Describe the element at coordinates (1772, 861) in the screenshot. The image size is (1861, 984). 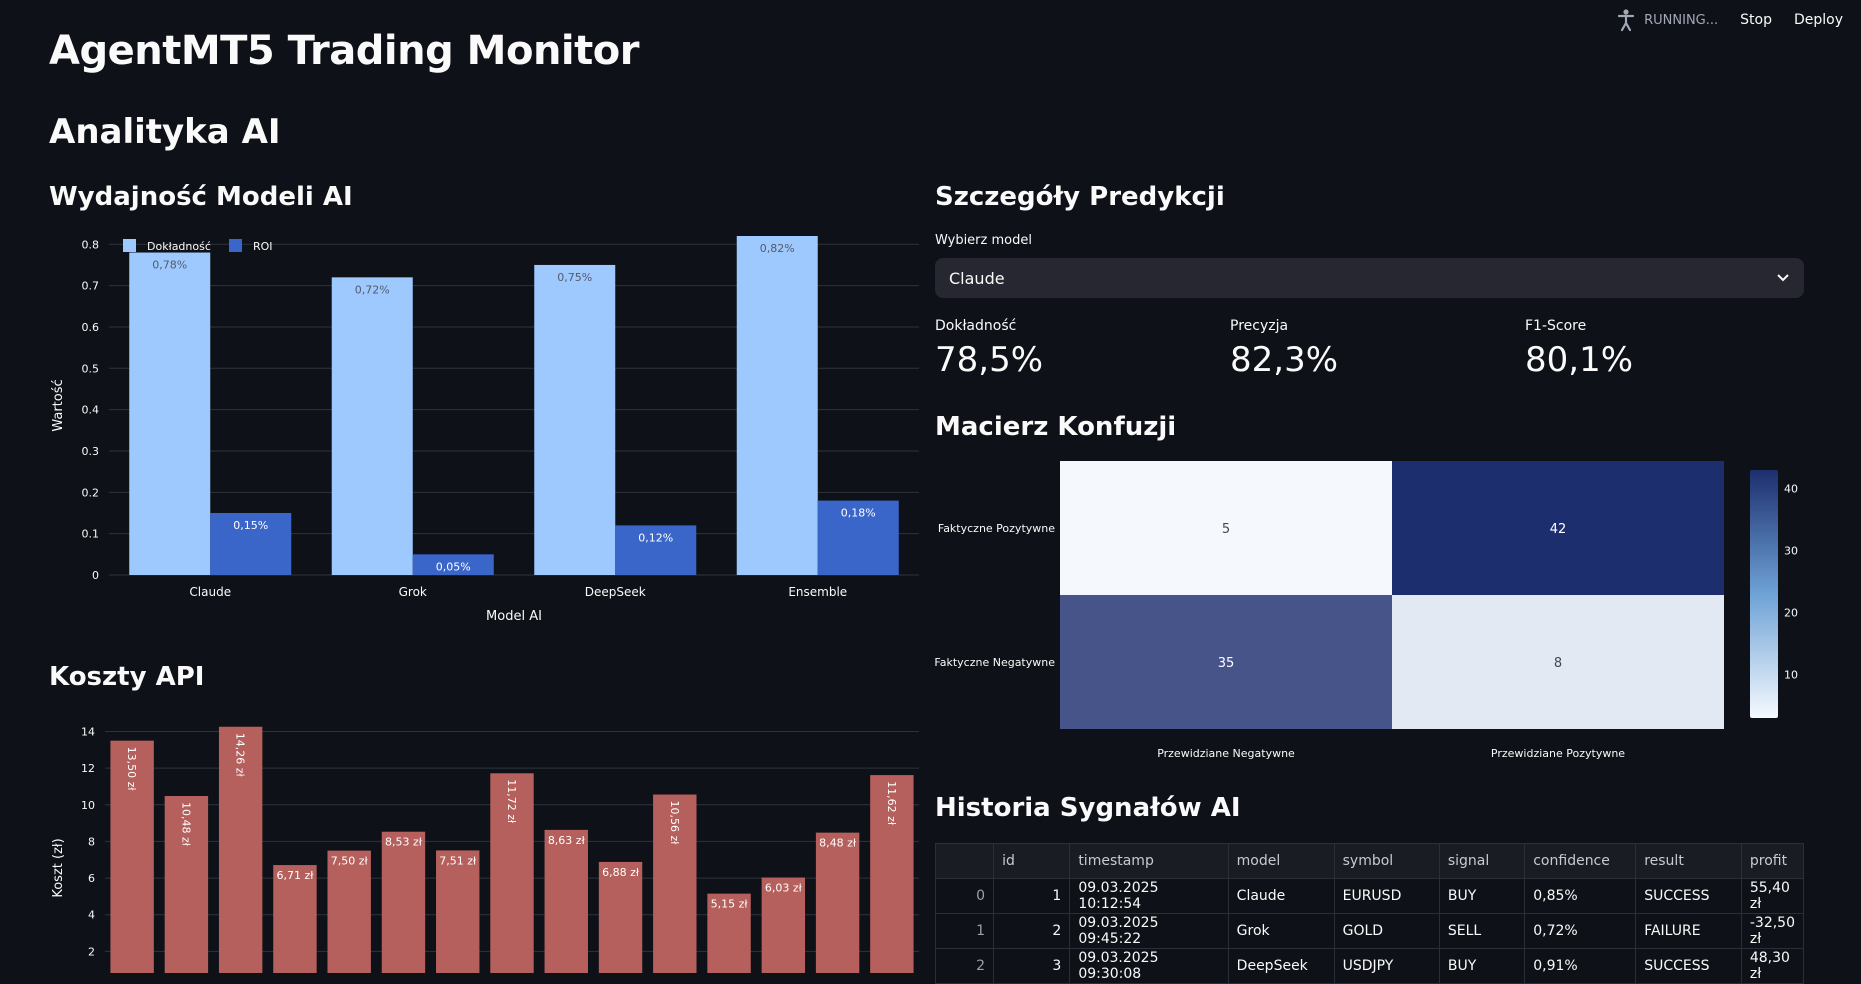
I see `column-header: profit` at that location.